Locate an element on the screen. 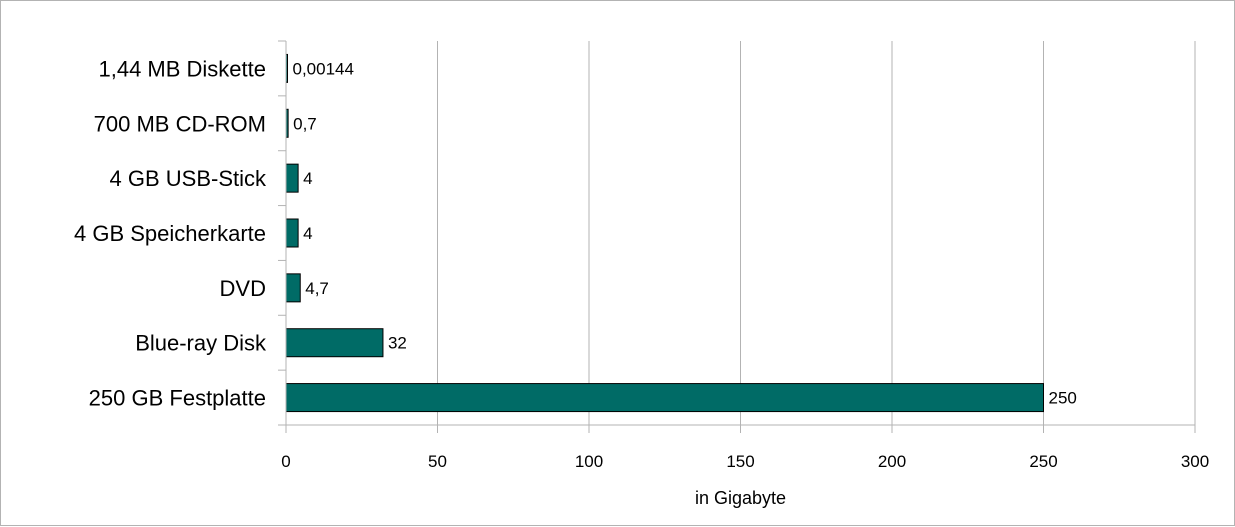 This screenshot has width=1235, height=527. data-label: 0,00144 is located at coordinates (323, 68).